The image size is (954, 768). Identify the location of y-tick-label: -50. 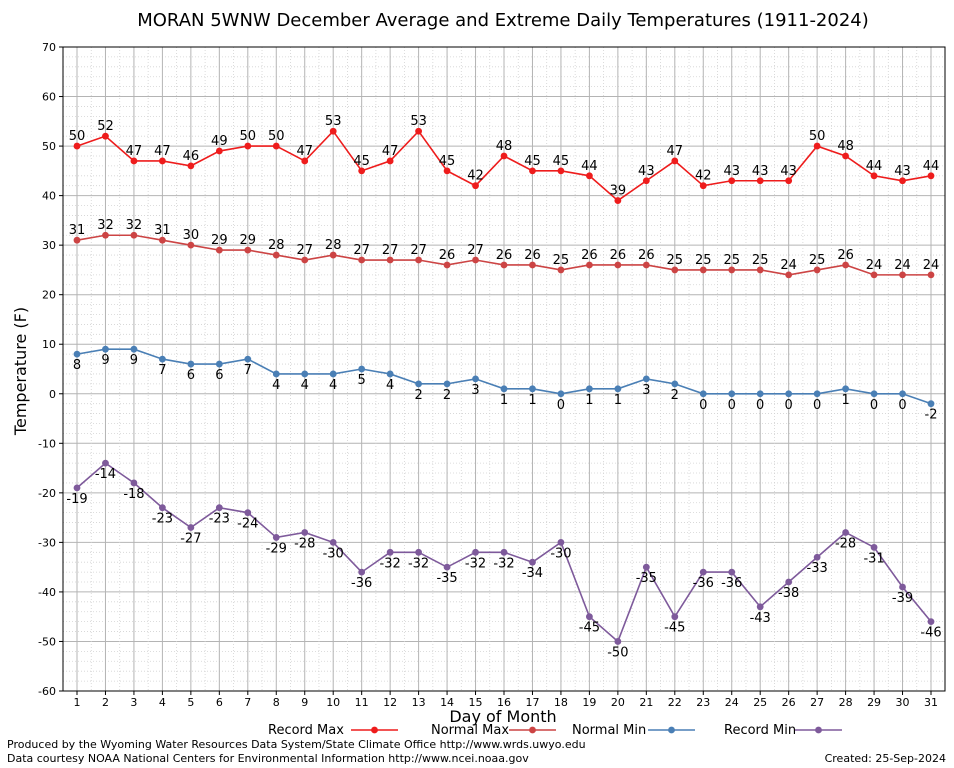
(47, 641).